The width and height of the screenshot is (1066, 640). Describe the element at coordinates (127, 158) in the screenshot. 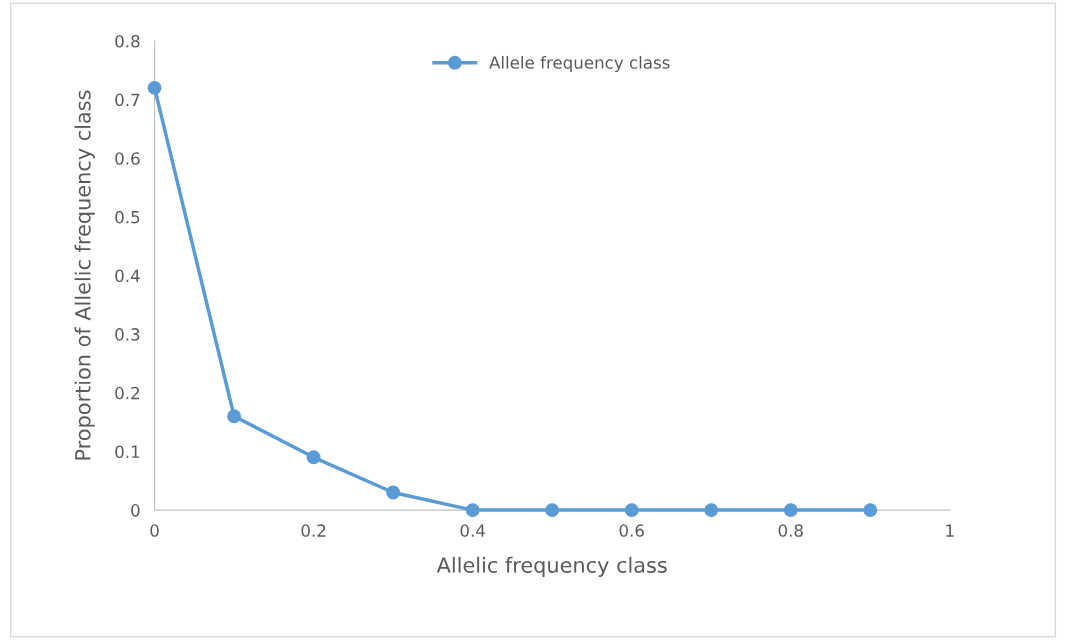

I see `y-tick-label: 0.6` at that location.